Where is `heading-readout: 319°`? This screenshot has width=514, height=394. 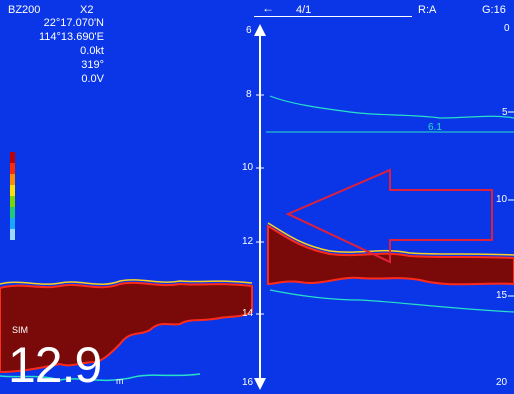
heading-readout: 319° is located at coordinates (92, 65).